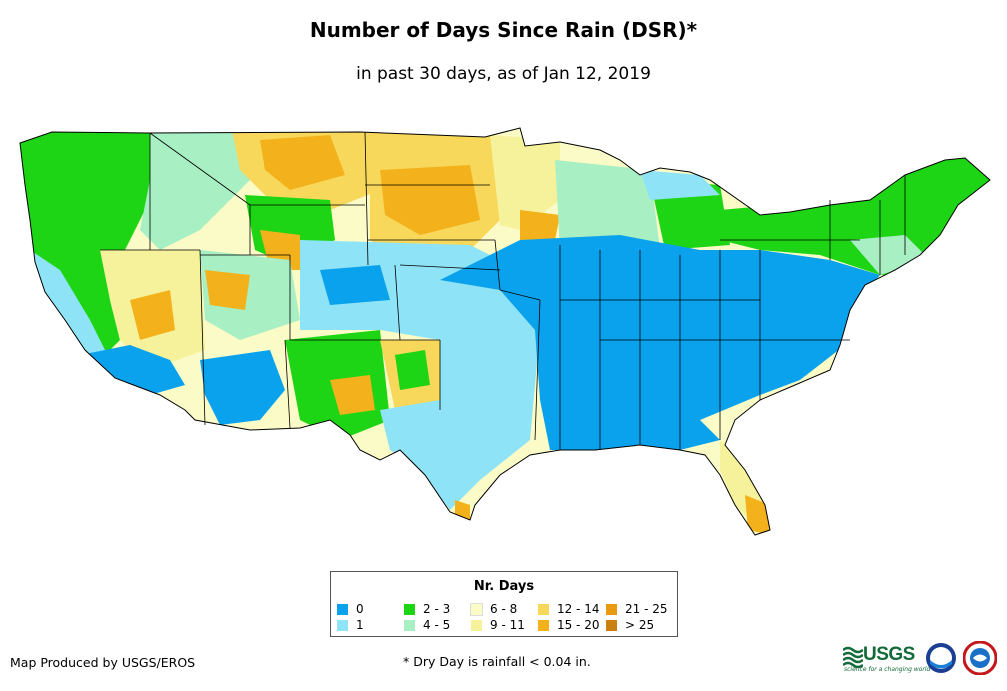 This screenshot has width=1007, height=691. Describe the element at coordinates (887, 669) in the screenshot. I see `usgs-tagline: science for a changing world` at that location.